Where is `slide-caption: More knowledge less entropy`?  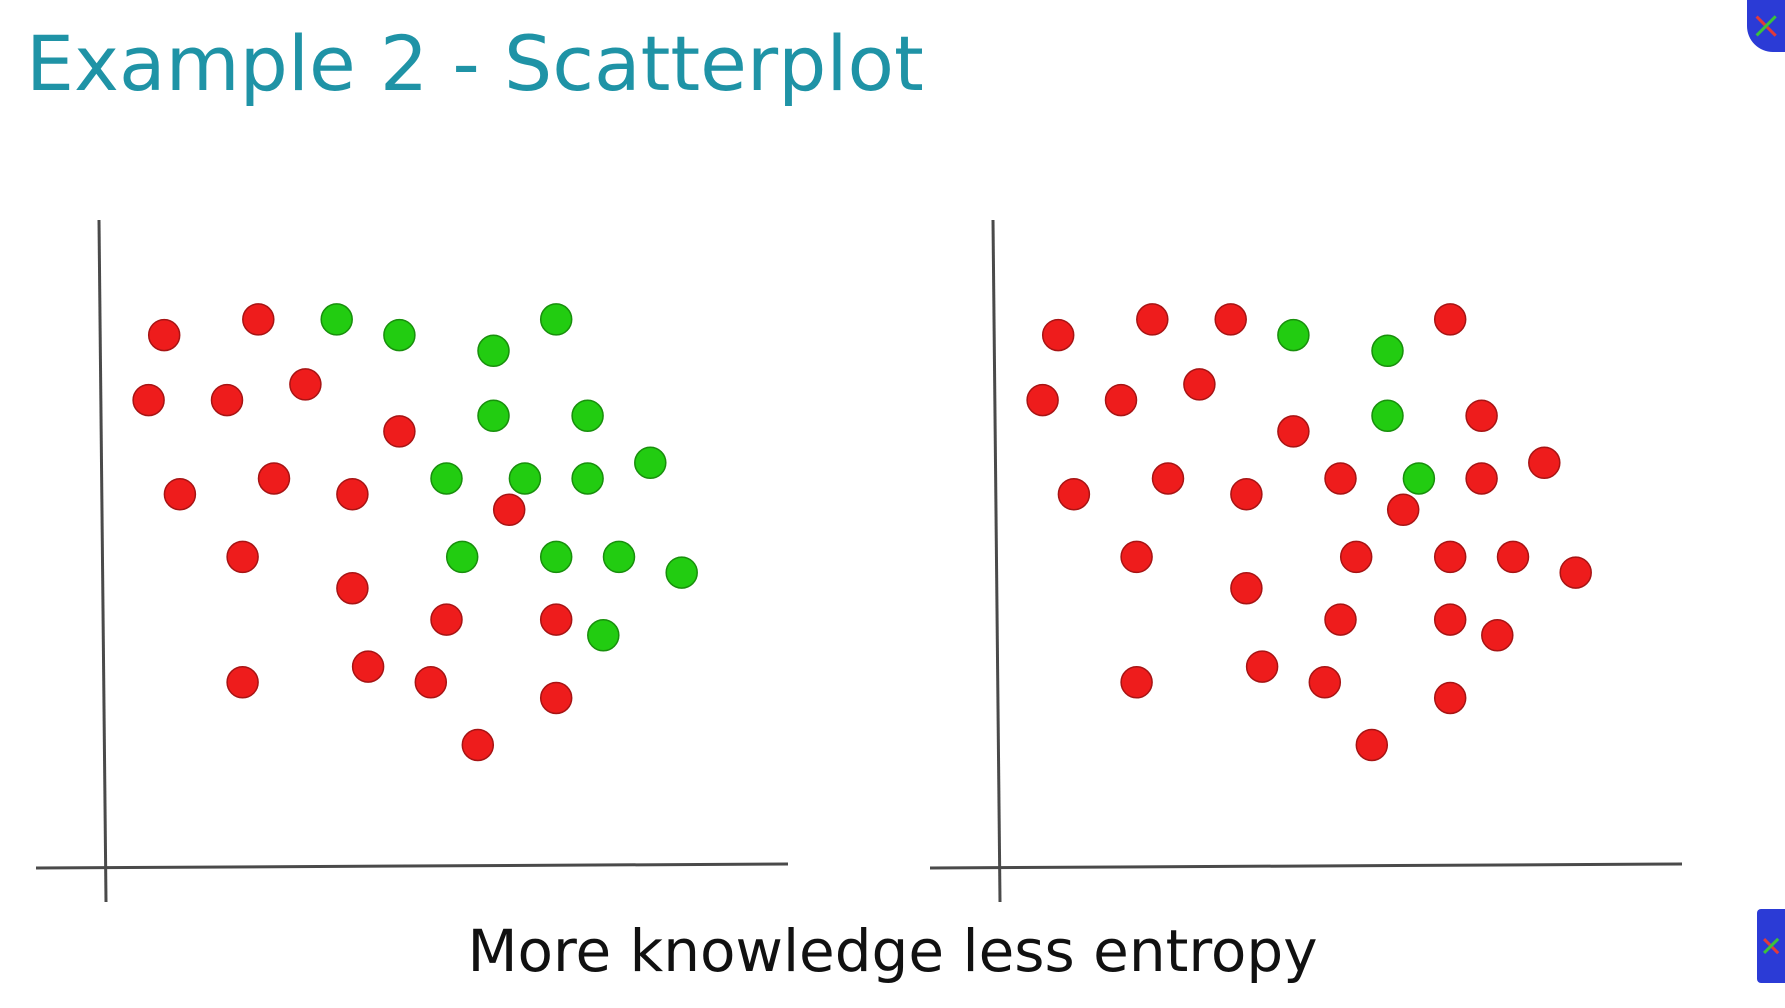 slide-caption: More knowledge less entropy is located at coordinates (892, 951).